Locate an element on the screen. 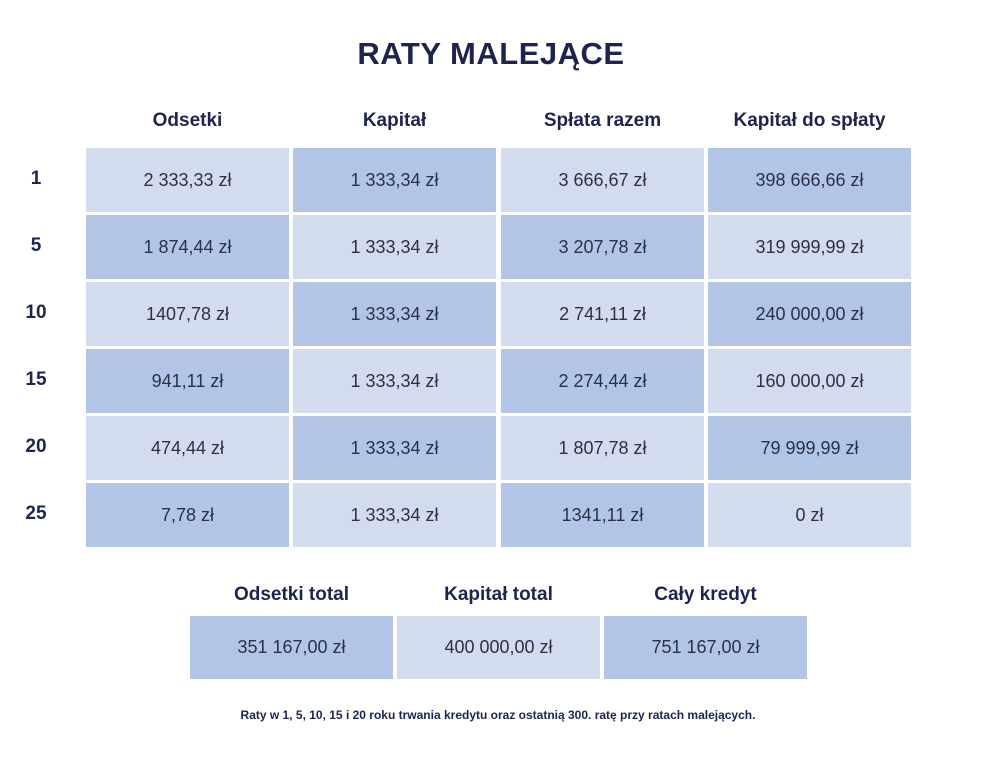 This screenshot has width=982, height=768. table-cell: 2 741,11 zł is located at coordinates (602, 314).